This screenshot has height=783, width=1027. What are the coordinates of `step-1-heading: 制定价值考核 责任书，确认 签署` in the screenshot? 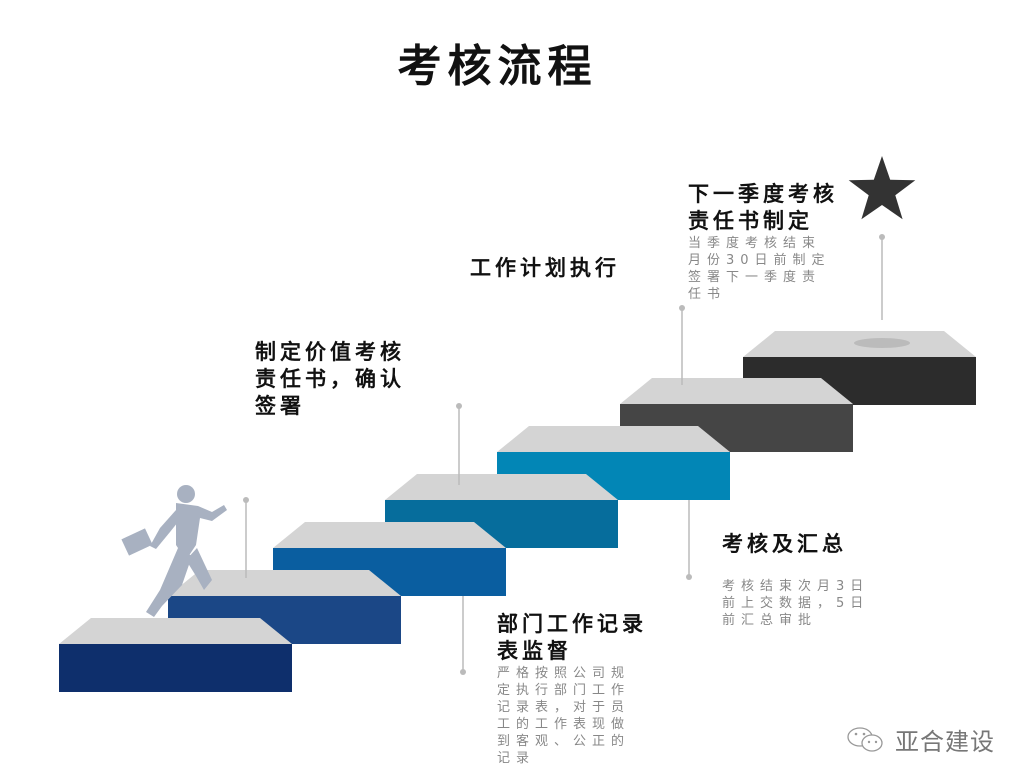 It's located at (330, 379).